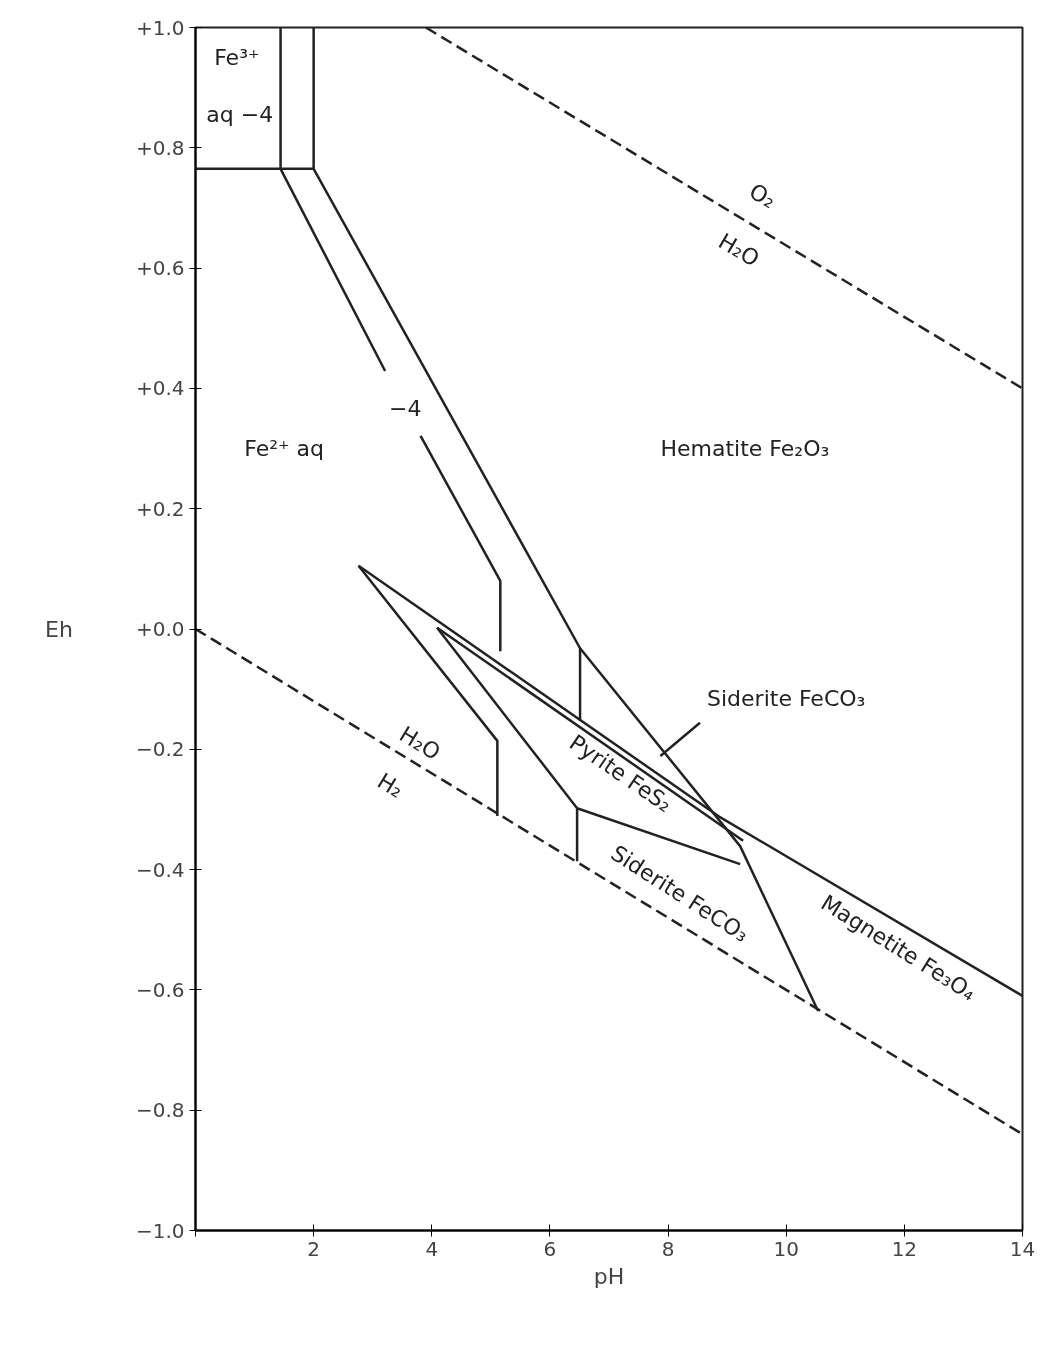  I want to click on y-tick-label: +0.0, so click(160, 629).